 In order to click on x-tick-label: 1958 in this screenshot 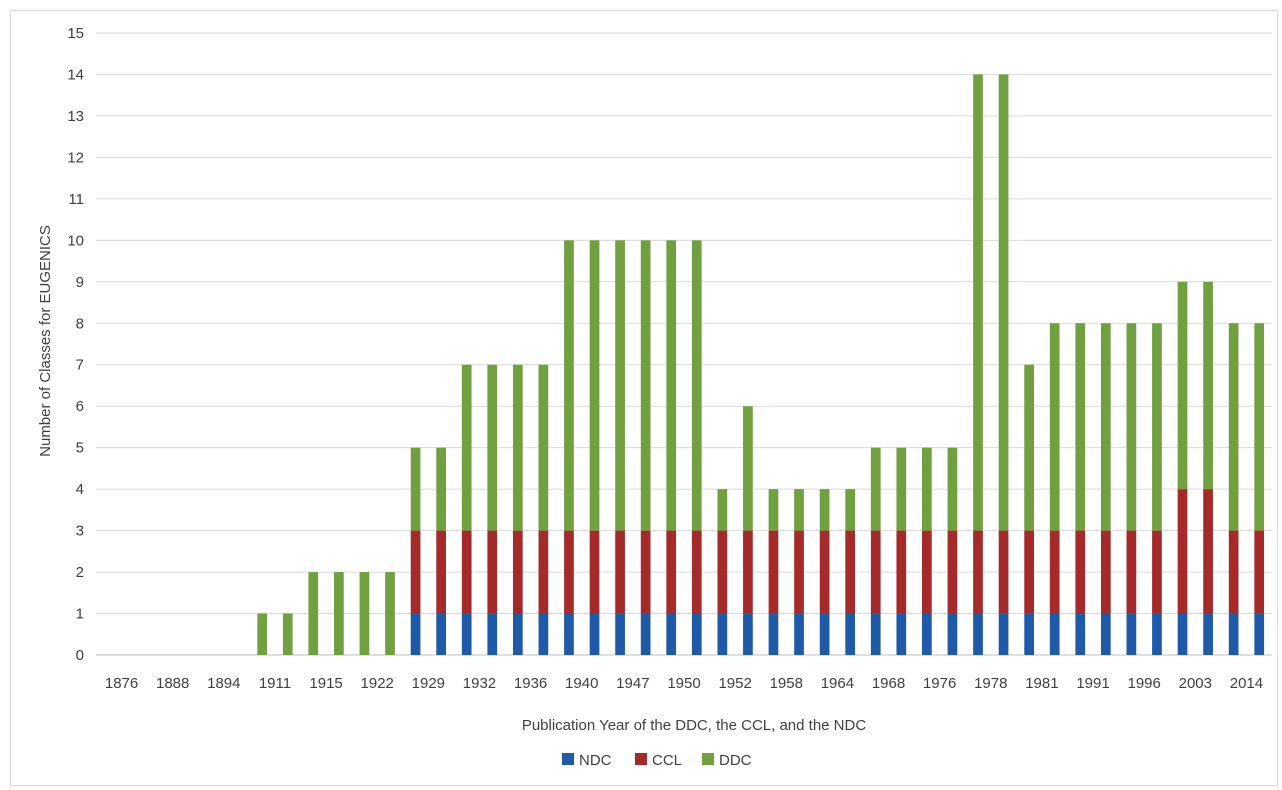, I will do `click(786, 683)`.